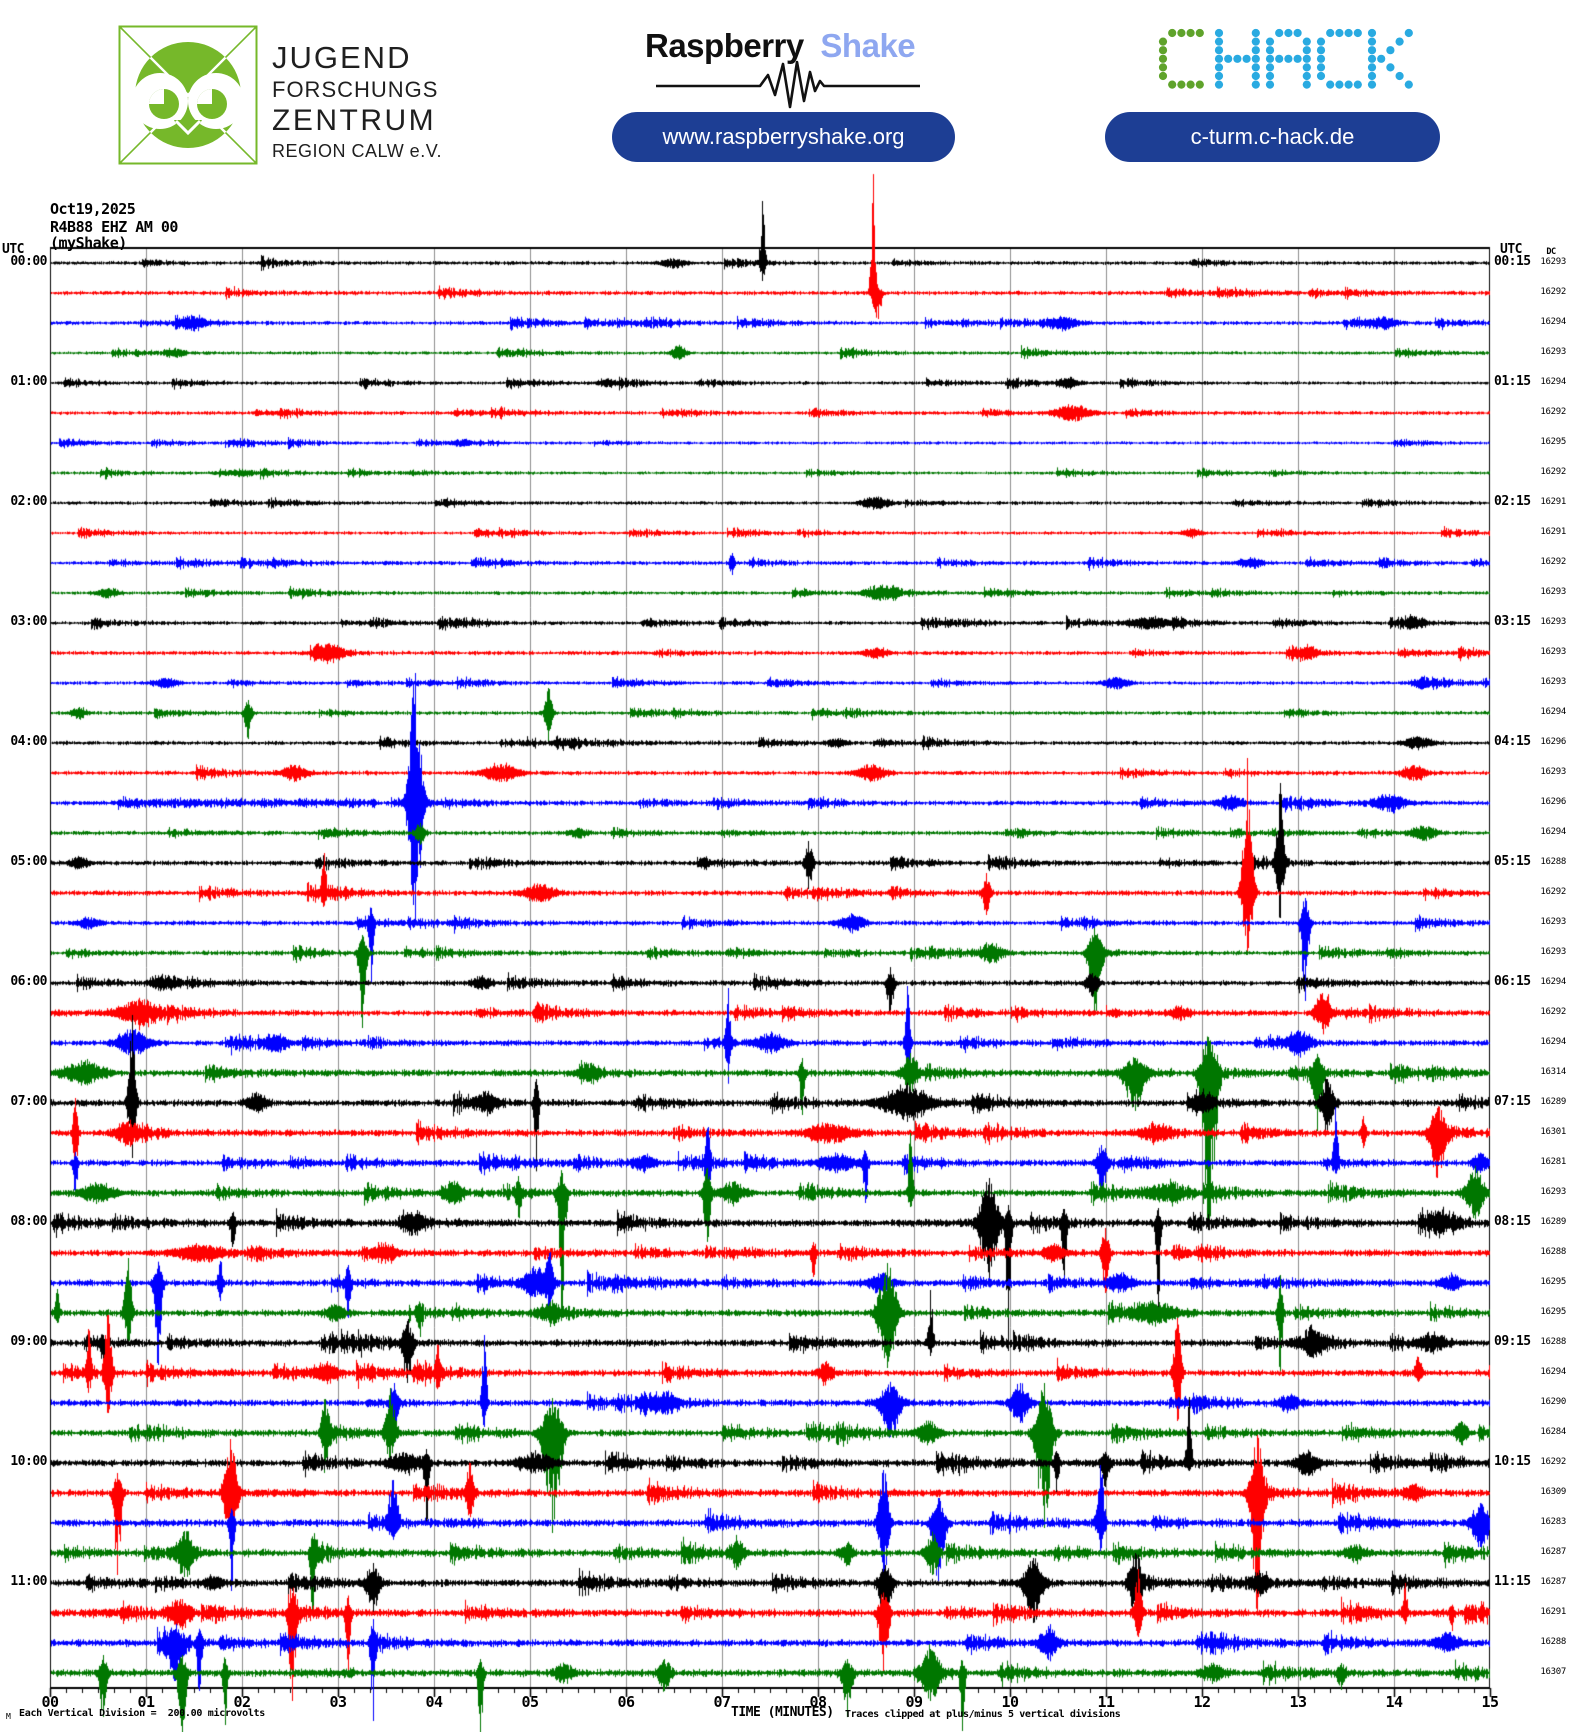 This screenshot has height=1732, width=1570. Describe the element at coordinates (530, 1702) in the screenshot. I see `x-tick-label: 05` at that location.